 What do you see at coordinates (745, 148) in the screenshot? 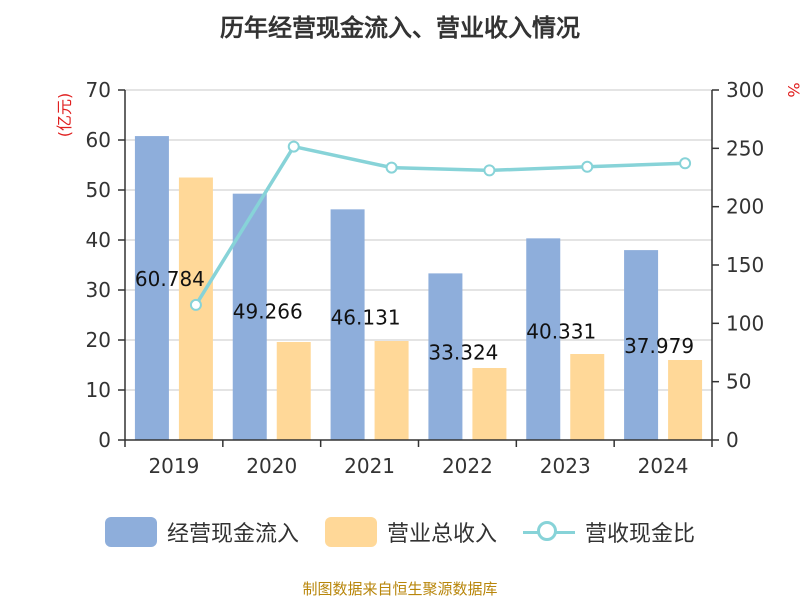
I see `y-right-tick-label: 250` at bounding box center [745, 148].